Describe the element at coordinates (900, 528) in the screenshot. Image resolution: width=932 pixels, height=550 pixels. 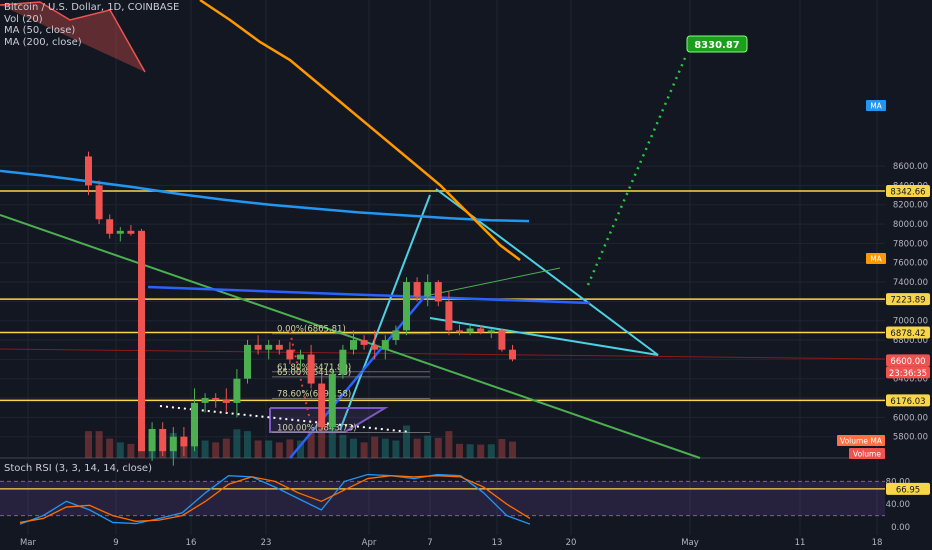
I see `rsi-tick-label: 0.00` at that location.